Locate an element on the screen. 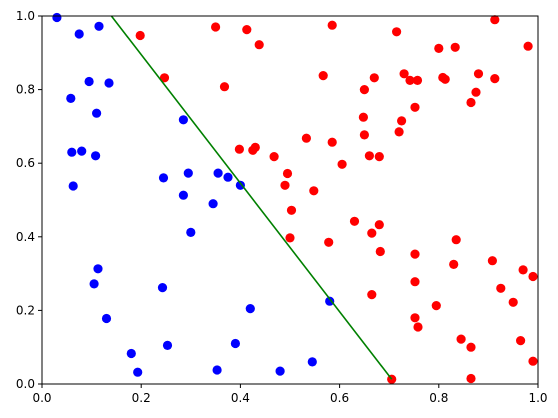  y-tick-label: 0.2 is located at coordinates (25, 310).